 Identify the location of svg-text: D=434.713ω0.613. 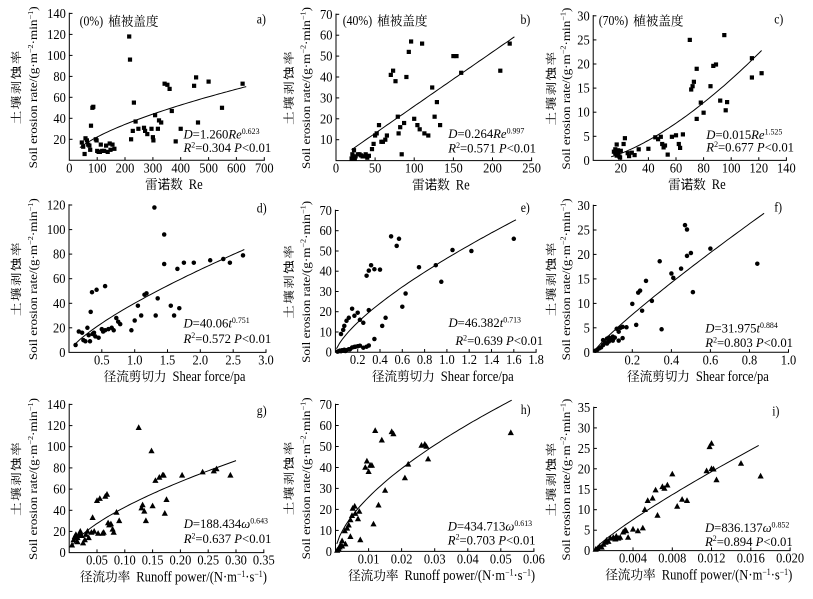
(489, 526).